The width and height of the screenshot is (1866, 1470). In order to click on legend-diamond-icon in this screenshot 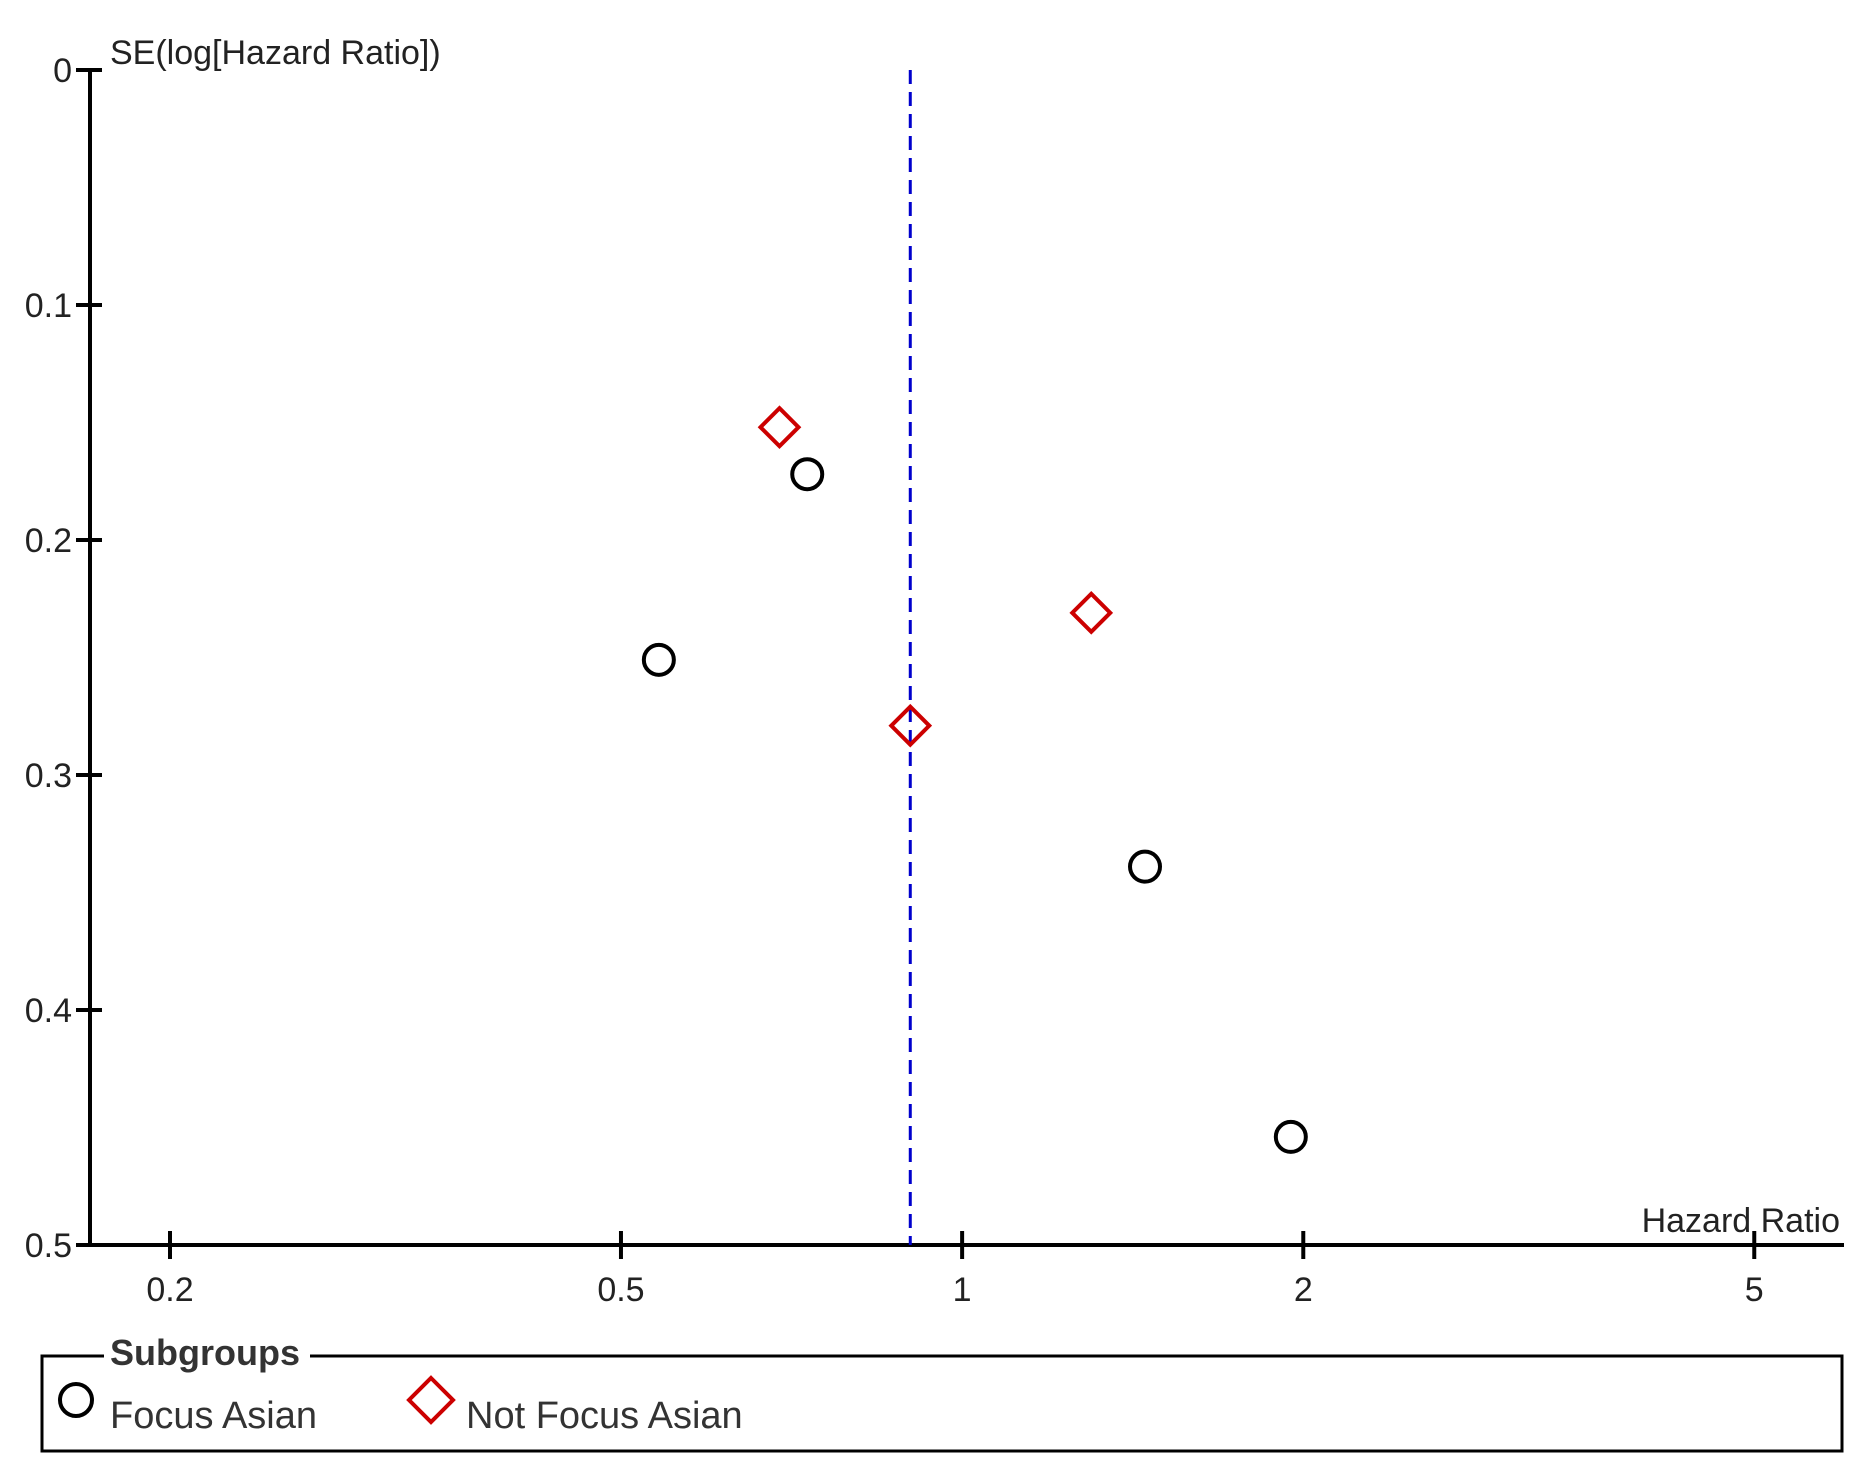, I will do `click(431, 1400)`.